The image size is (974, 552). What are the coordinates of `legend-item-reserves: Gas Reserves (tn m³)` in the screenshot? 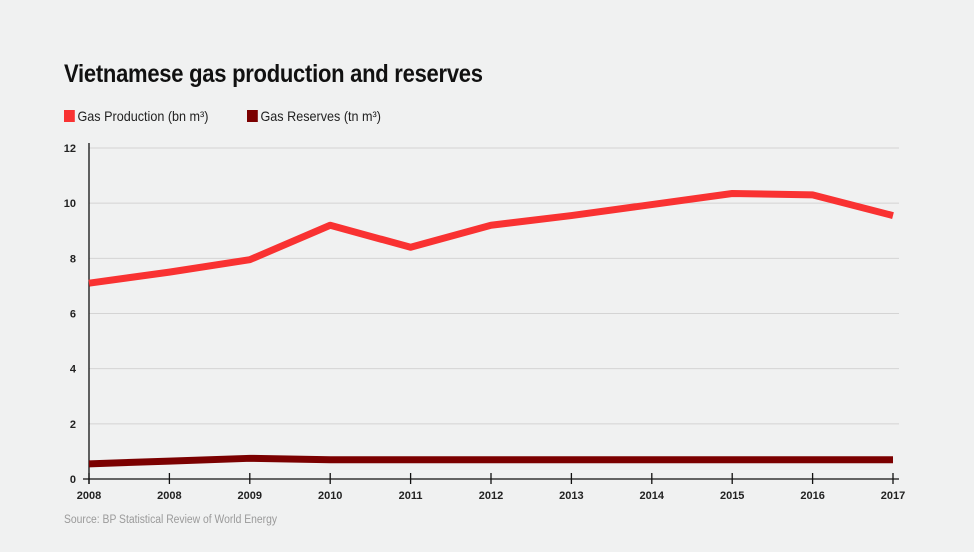 It's located at (313, 116).